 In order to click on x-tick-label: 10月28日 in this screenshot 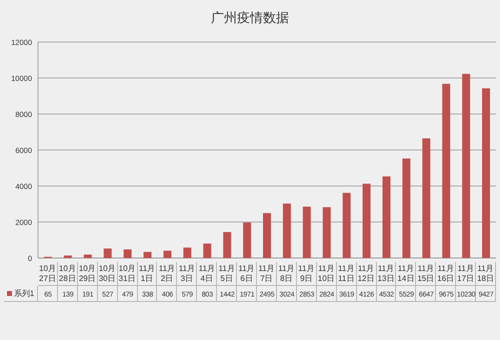, I will do `click(67, 274)`.